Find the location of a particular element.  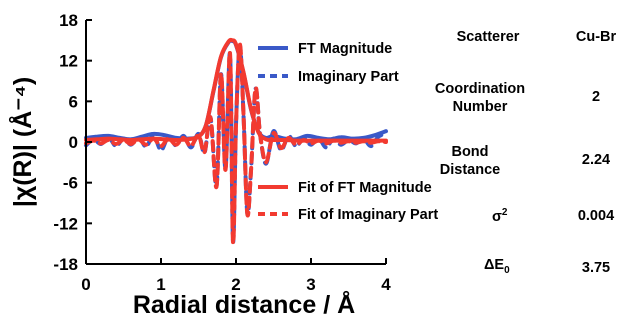

x-tick-label-2: 2 is located at coordinates (235, 284).